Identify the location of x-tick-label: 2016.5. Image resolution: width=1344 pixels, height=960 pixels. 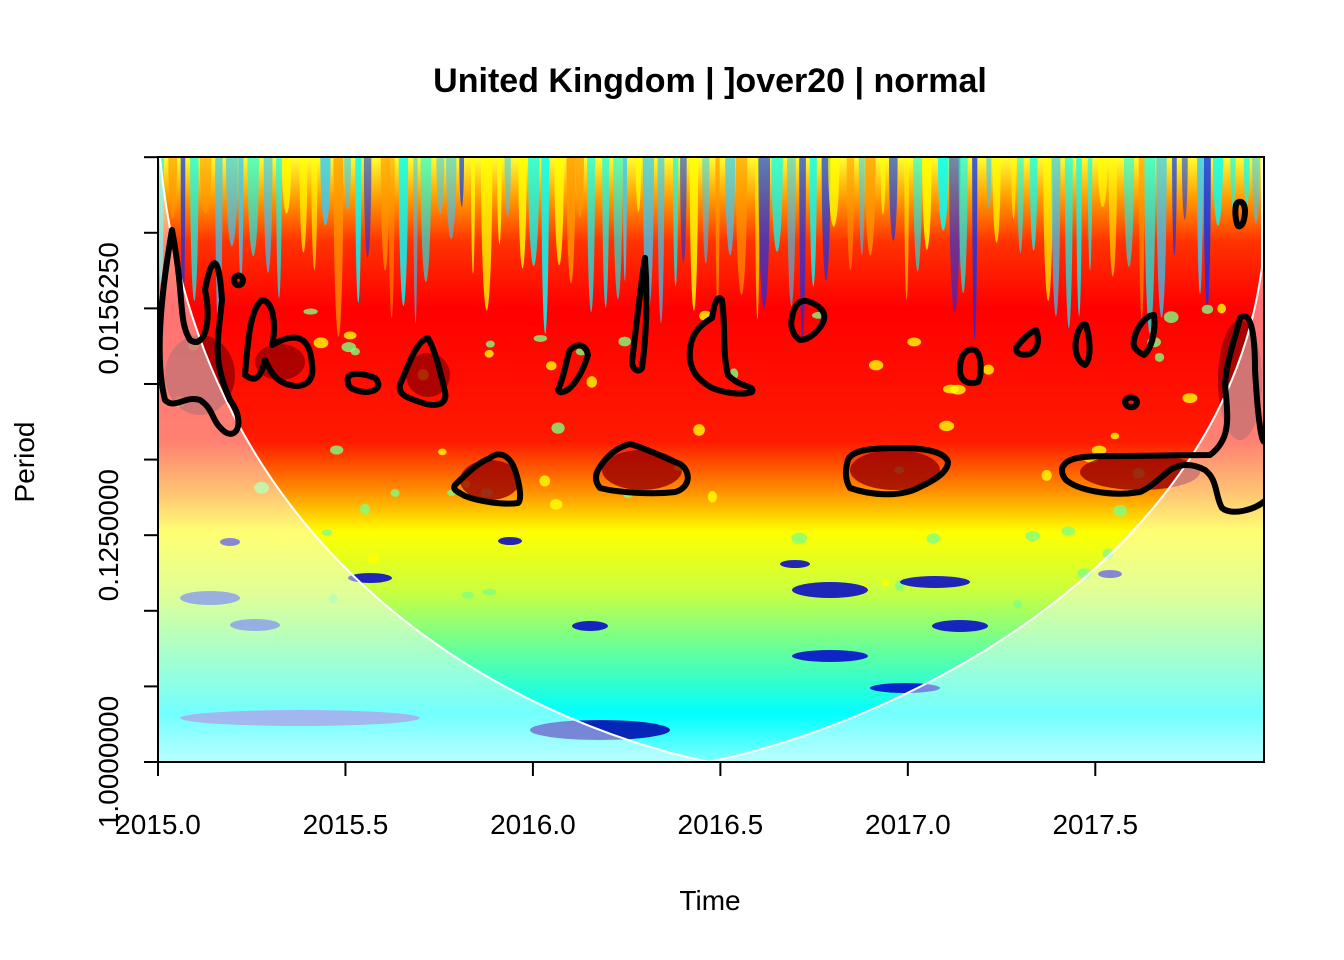
(721, 824).